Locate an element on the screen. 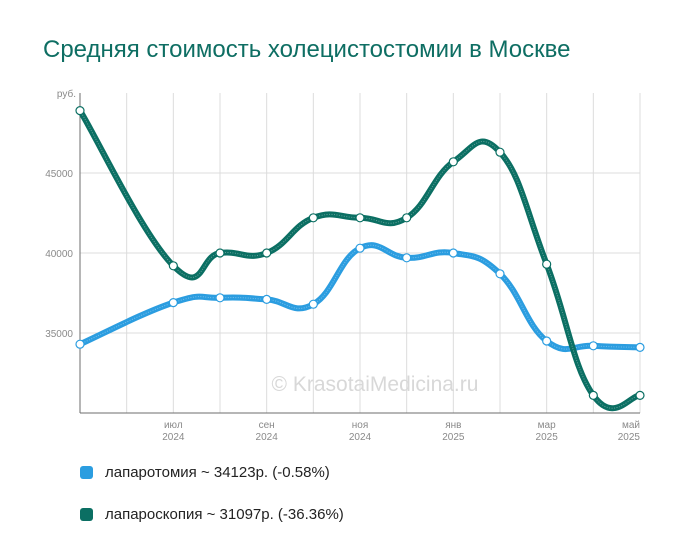  legend-swatch-laparoscopy is located at coordinates (86, 514).